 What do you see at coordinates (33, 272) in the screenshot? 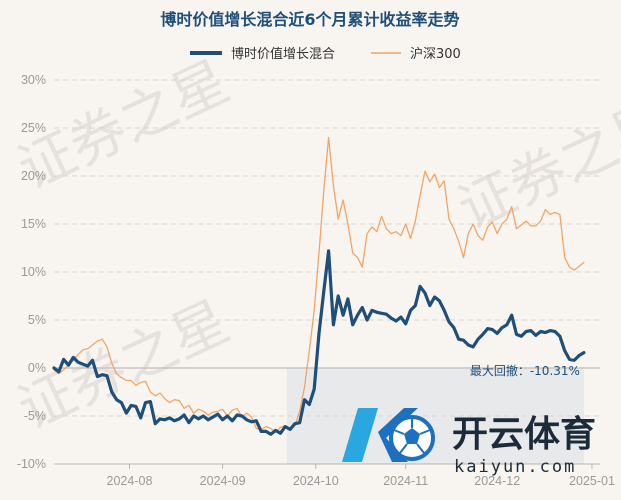
I see `y-tick-label: 10%` at bounding box center [33, 272].